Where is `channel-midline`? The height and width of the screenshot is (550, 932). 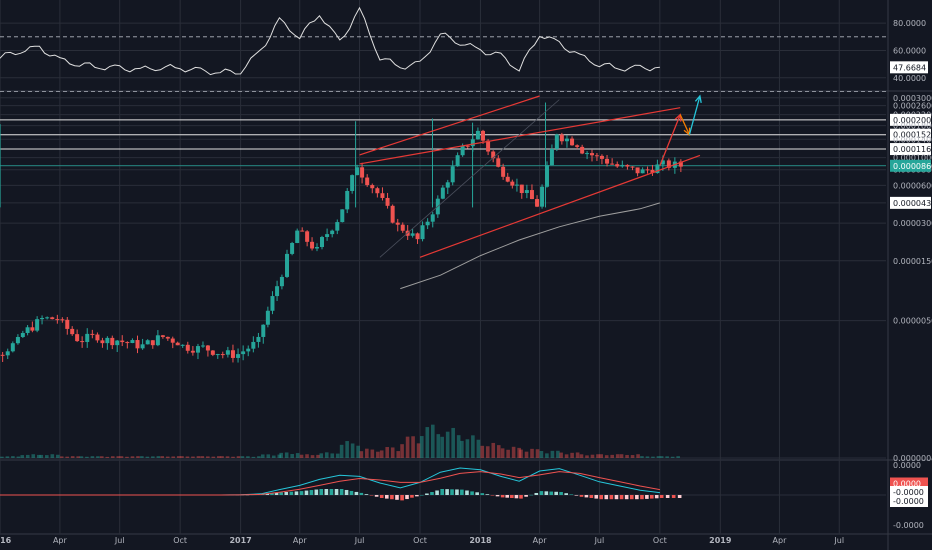
channel-midline is located at coordinates (469, 178).